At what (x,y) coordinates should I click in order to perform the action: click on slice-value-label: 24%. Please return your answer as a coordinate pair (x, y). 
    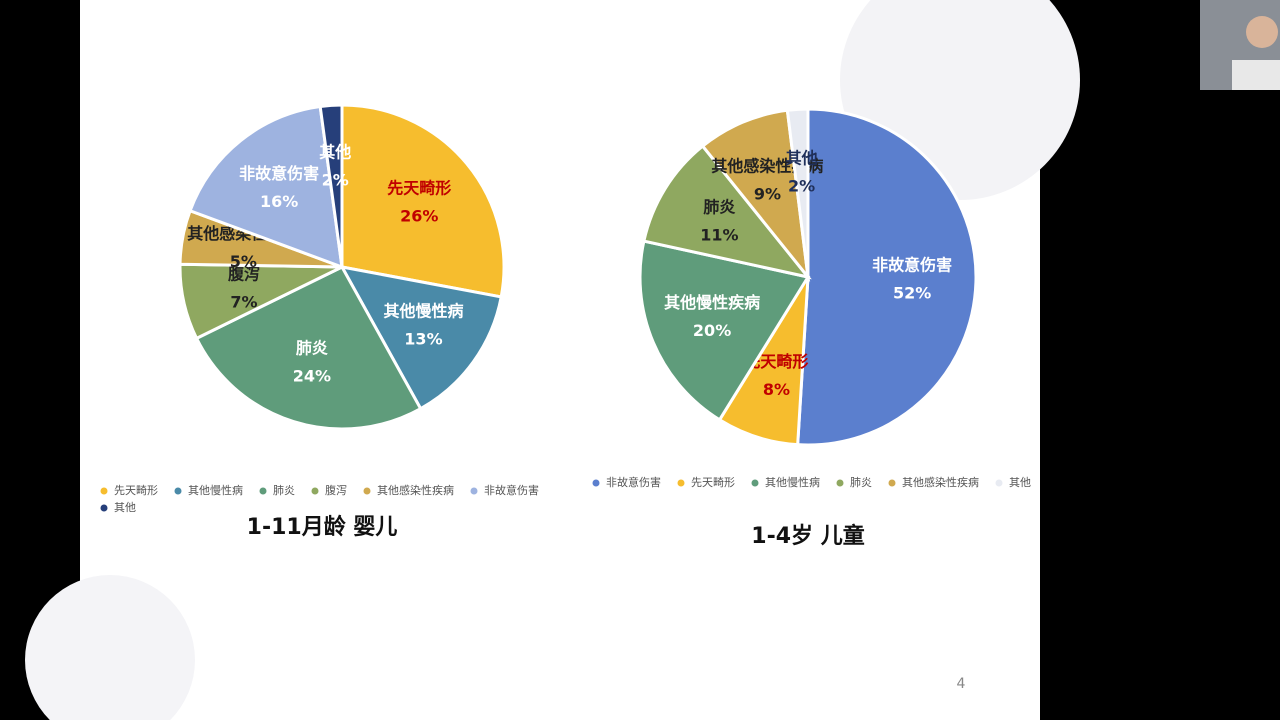
    Looking at the image, I should click on (312, 375).